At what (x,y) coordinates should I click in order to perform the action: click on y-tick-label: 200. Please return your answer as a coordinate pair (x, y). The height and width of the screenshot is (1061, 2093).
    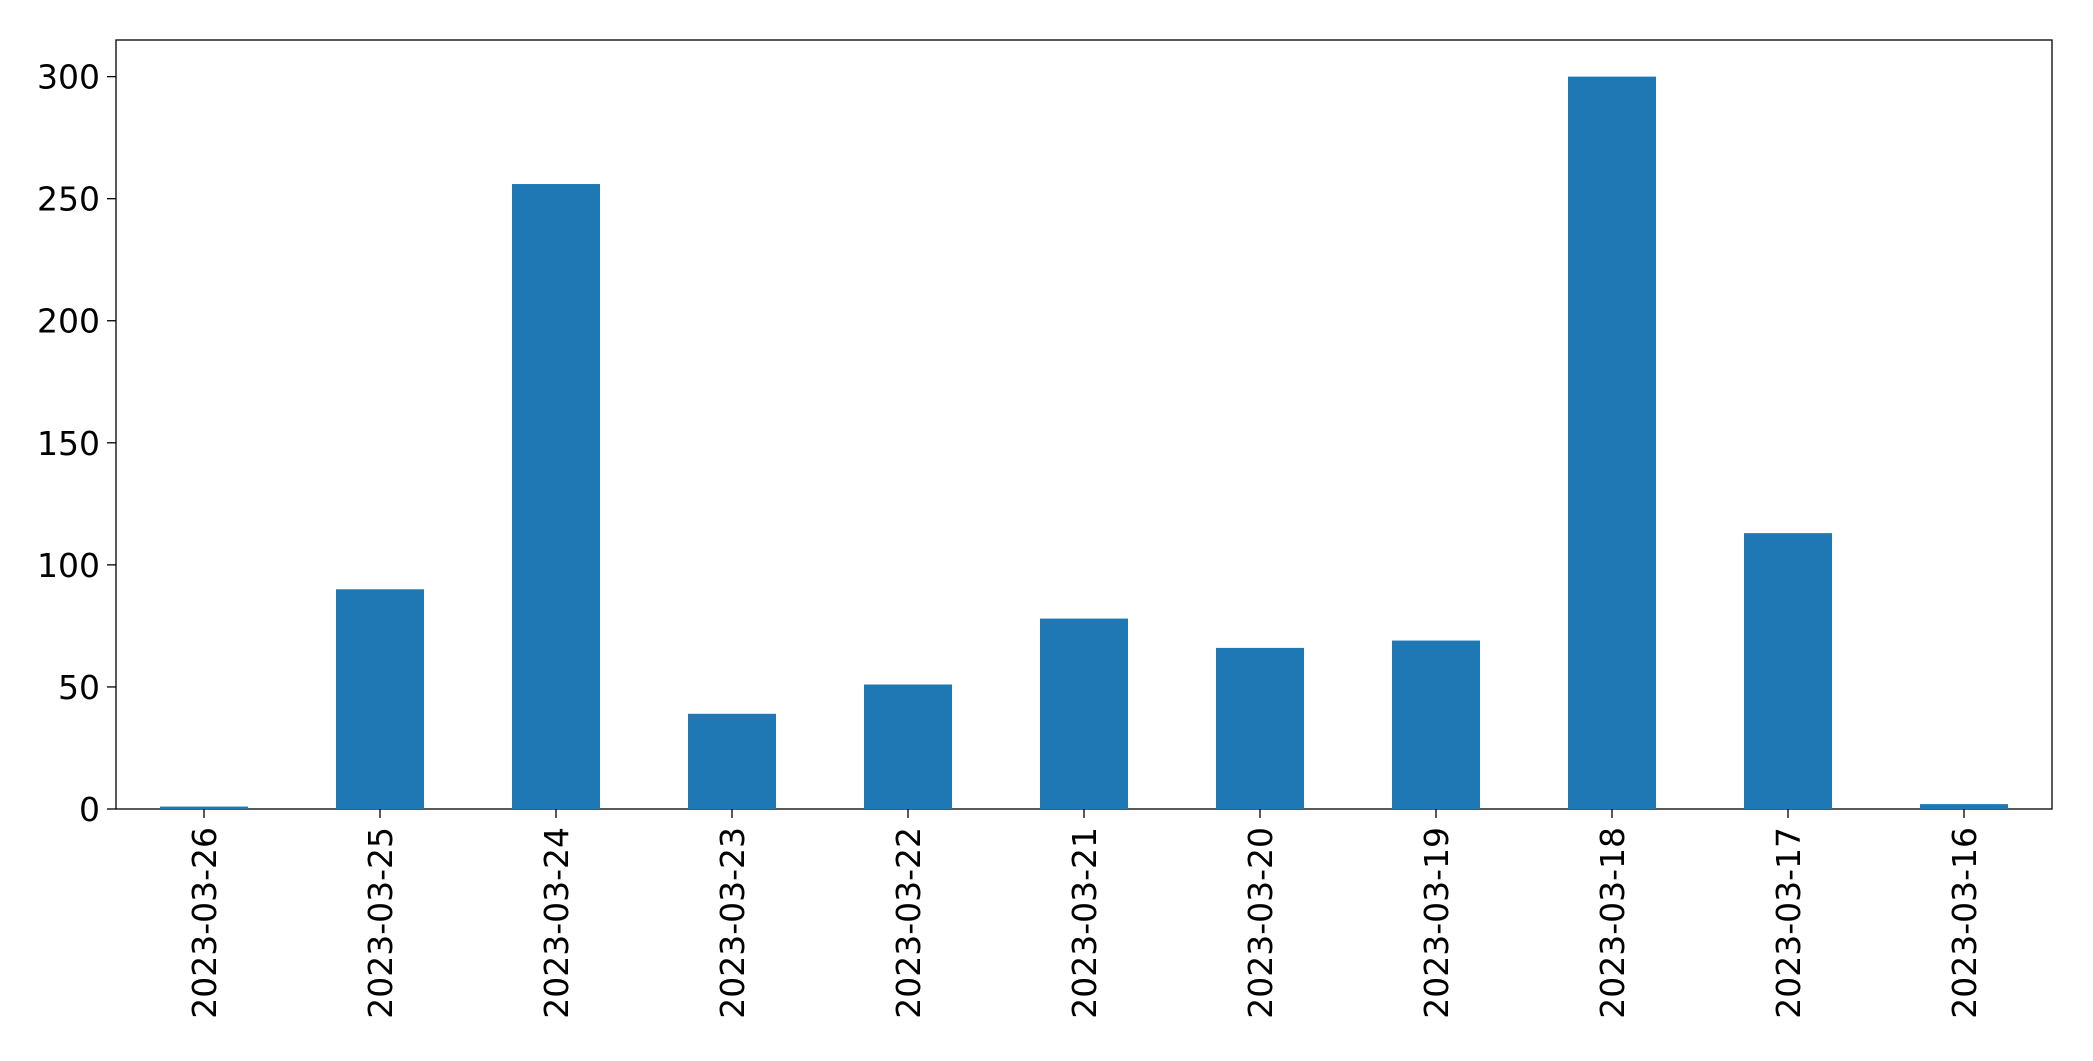
    Looking at the image, I should click on (68, 321).